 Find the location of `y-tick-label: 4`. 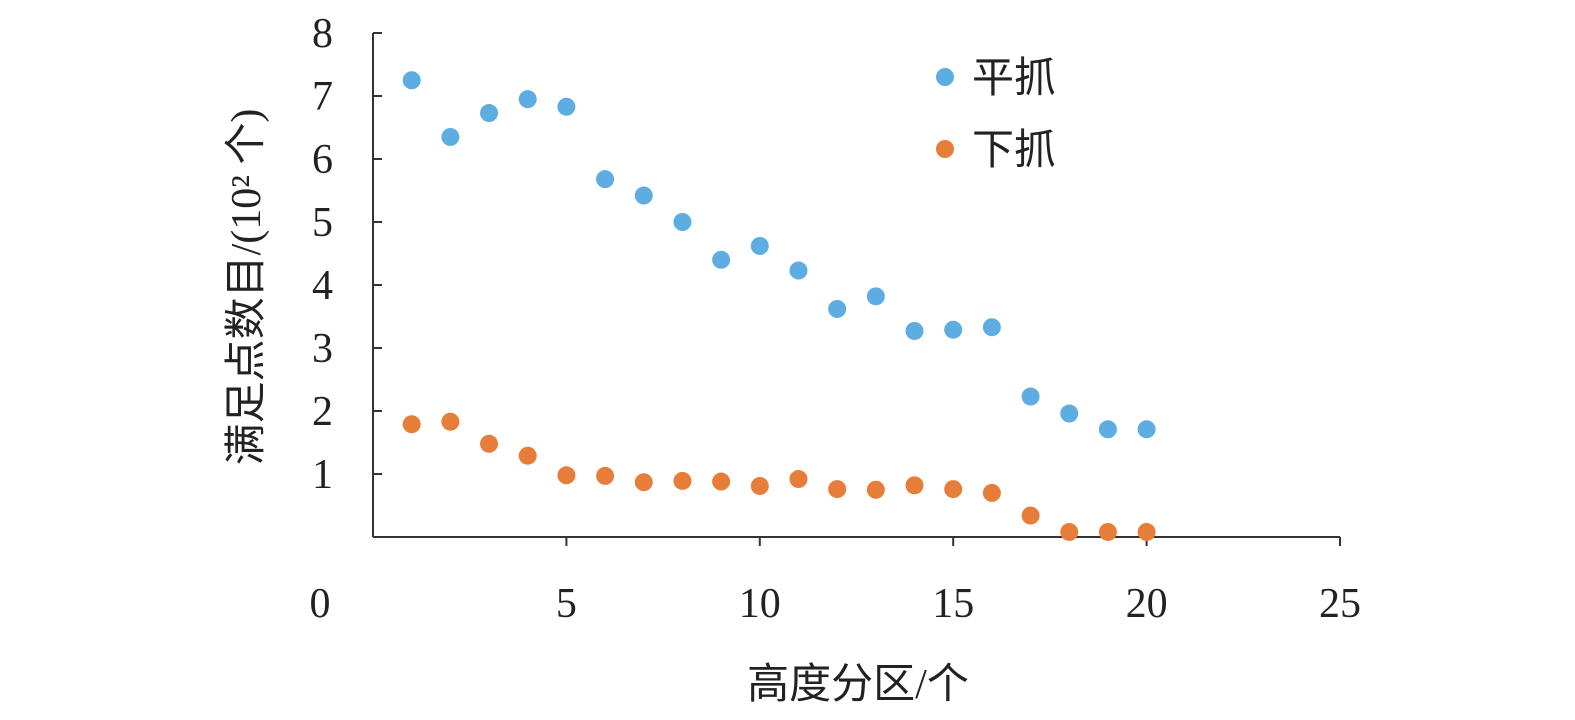

y-tick-label: 4 is located at coordinates (322, 286).